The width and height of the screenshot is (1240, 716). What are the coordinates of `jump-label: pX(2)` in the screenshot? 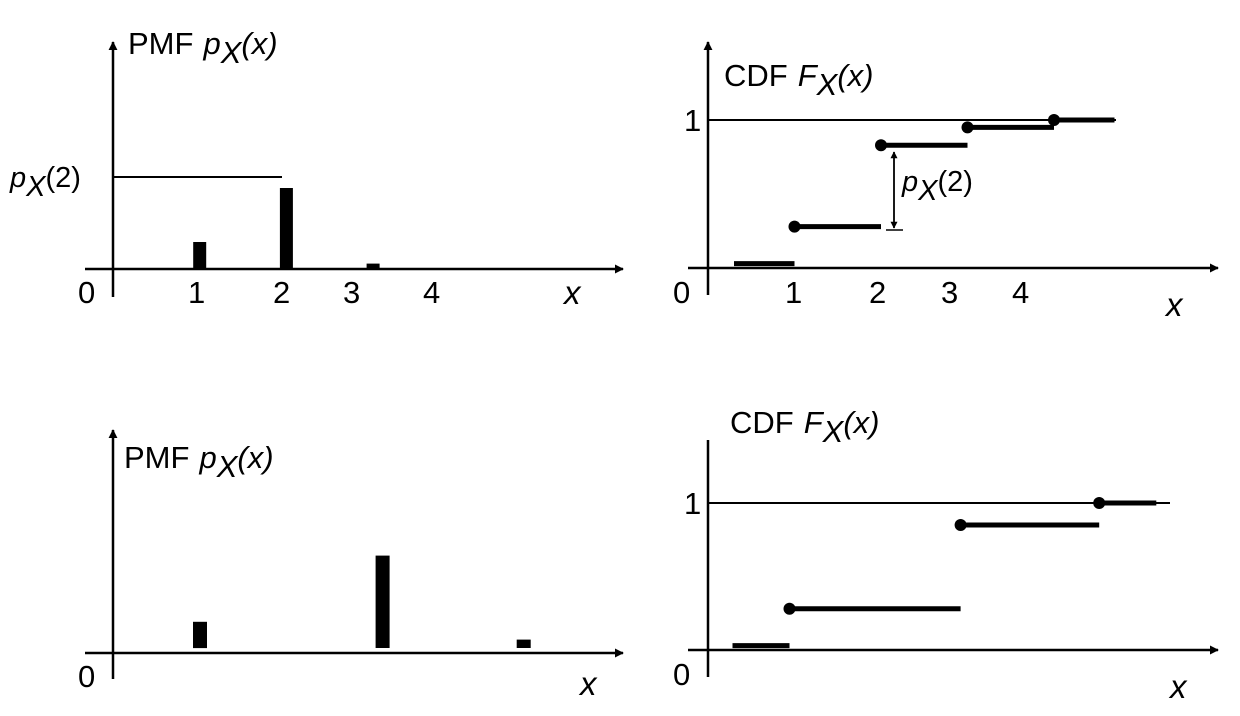 It's located at (937, 186).